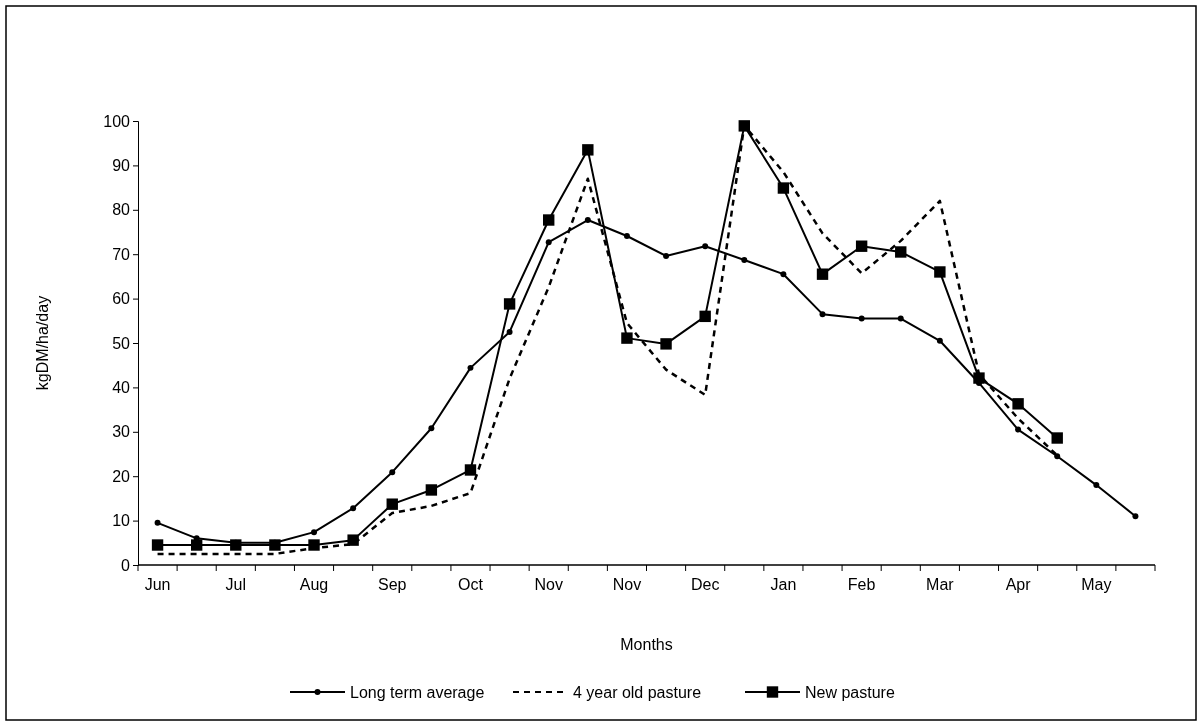  What do you see at coordinates (121, 166) in the screenshot?
I see `y-tick-label: 90` at bounding box center [121, 166].